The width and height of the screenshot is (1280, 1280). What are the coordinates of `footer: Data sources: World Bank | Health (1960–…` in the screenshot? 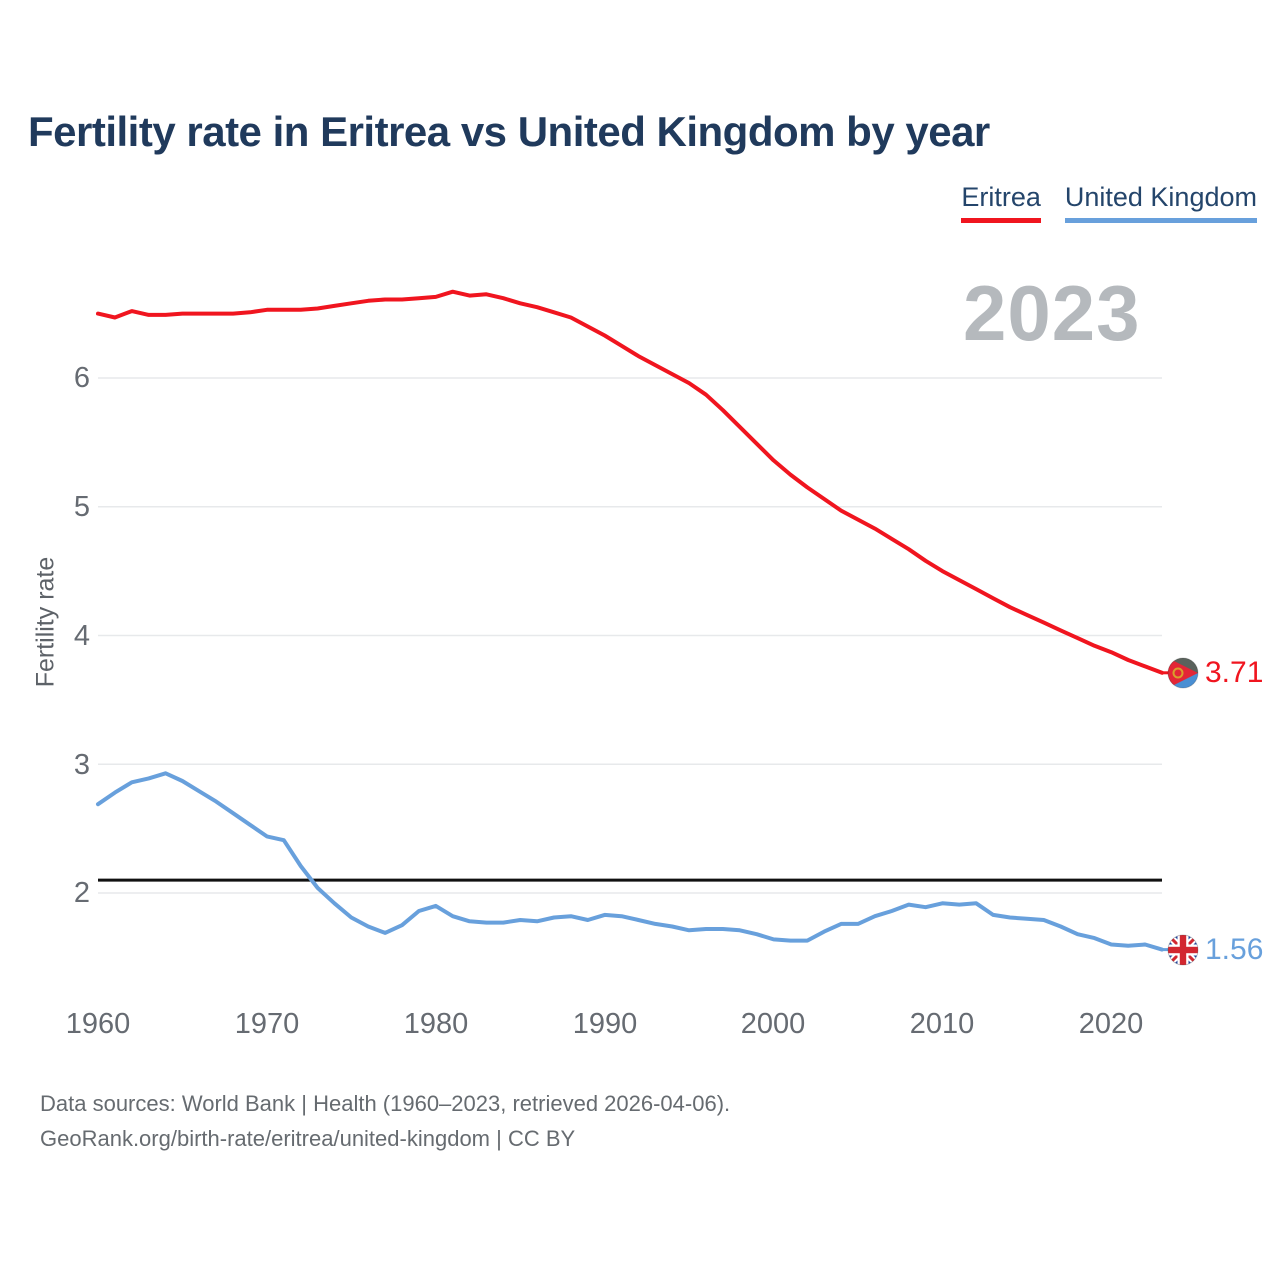 It's located at (590, 1121).